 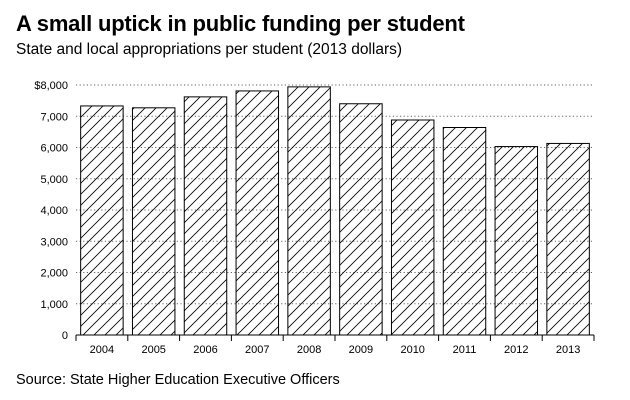 I want to click on x-tick-label: 2004, so click(x=102, y=350).